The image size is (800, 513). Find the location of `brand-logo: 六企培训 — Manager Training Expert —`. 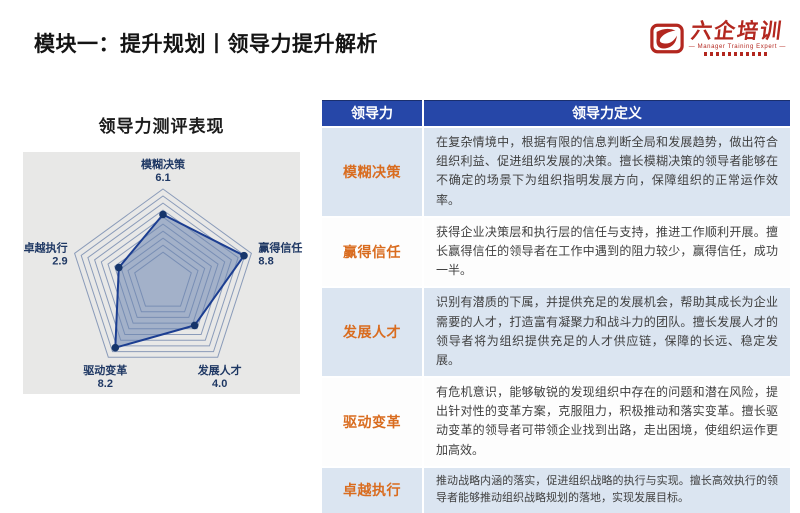

brand-logo: 六企培训 — Manager Training Expert — is located at coordinates (718, 38).